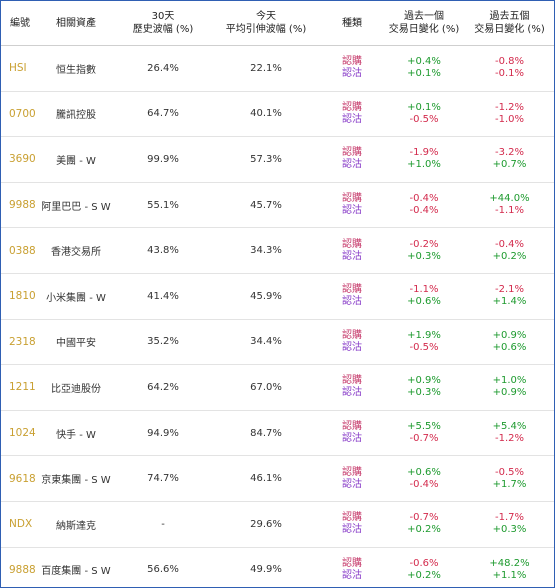  Describe the element at coordinates (76, 387) in the screenshot. I see `asset-name: 比亞迪股份` at that location.